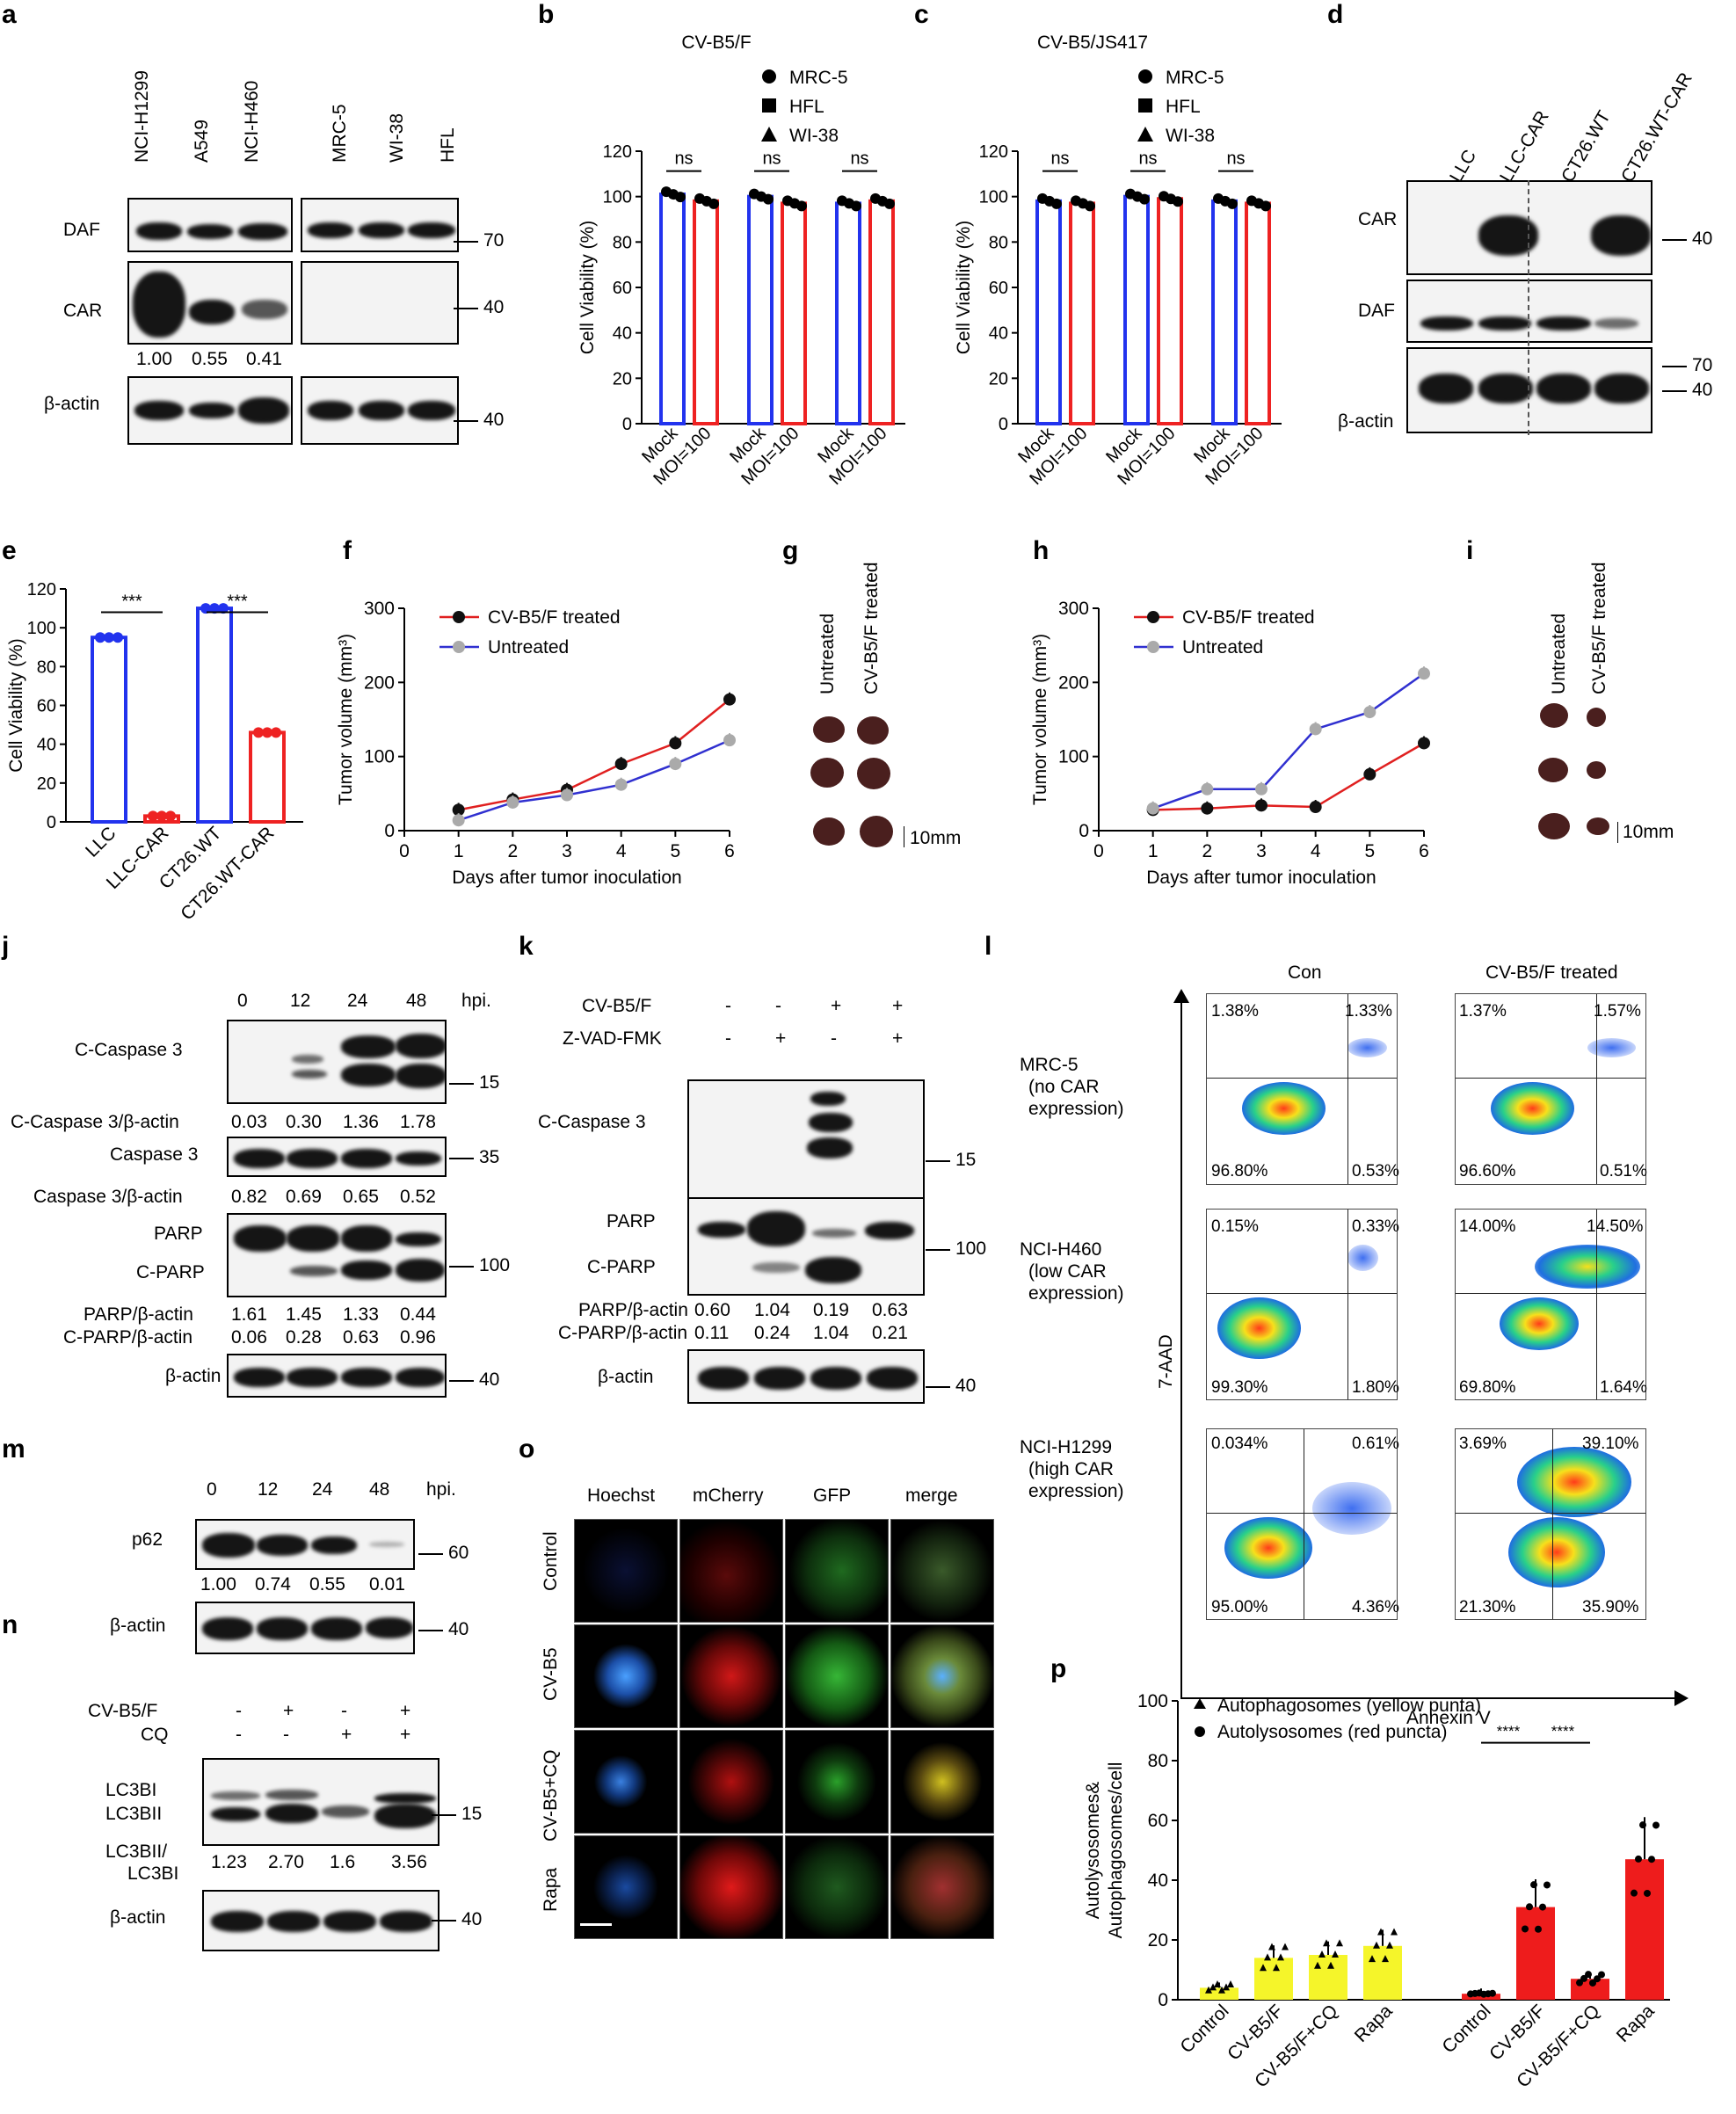  What do you see at coordinates (1623, 1171) in the screenshot?
I see `quadrant-lr: 0.51%` at bounding box center [1623, 1171].